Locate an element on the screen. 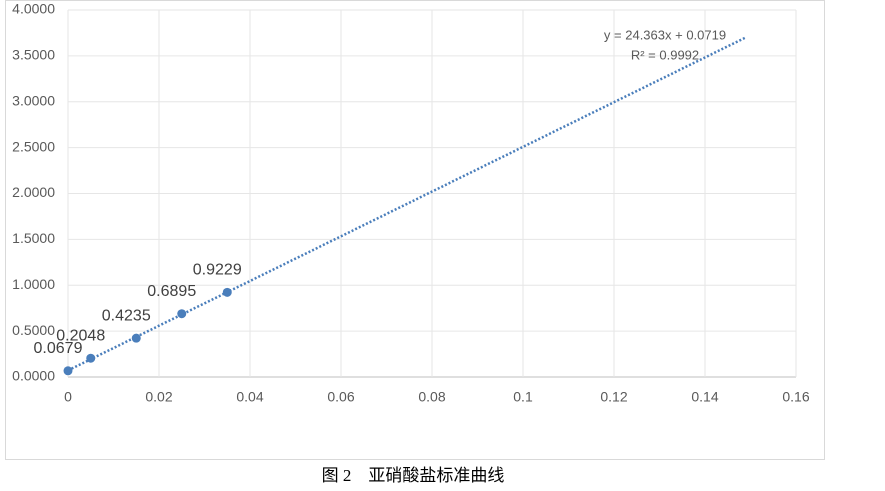 This screenshot has width=885, height=491. data-label: 0.9229 is located at coordinates (217, 270).